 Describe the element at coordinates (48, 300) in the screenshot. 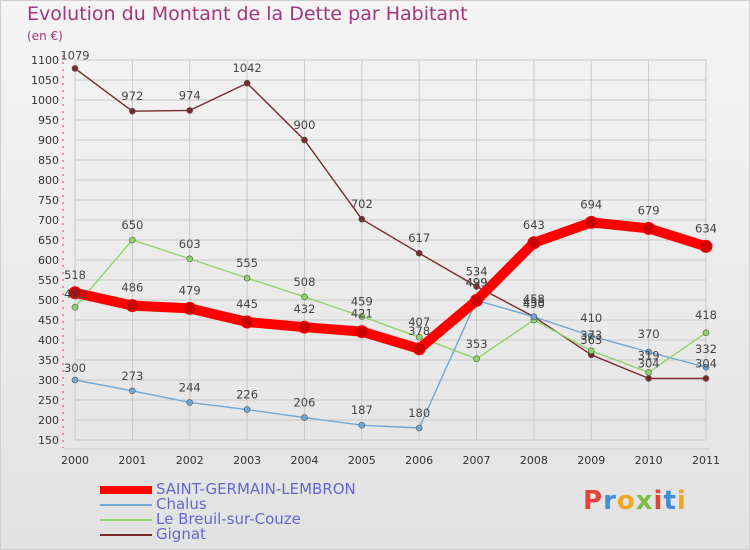

I see `y-tick-label: 500` at that location.